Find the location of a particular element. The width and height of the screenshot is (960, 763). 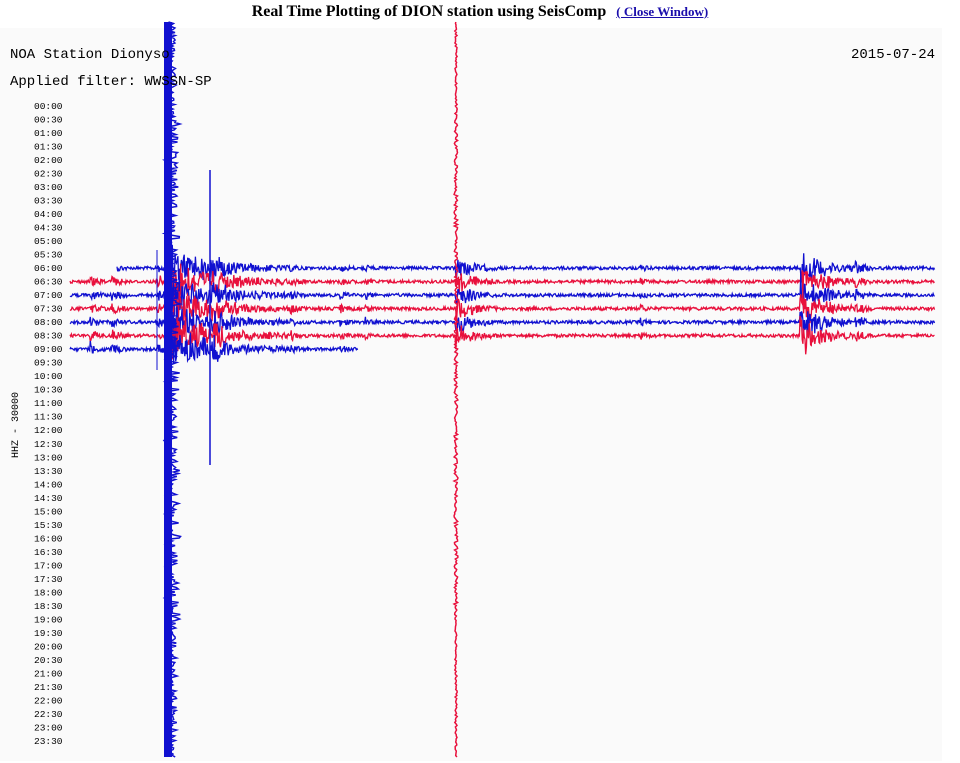

time-label: 11:30 is located at coordinates (48, 417).